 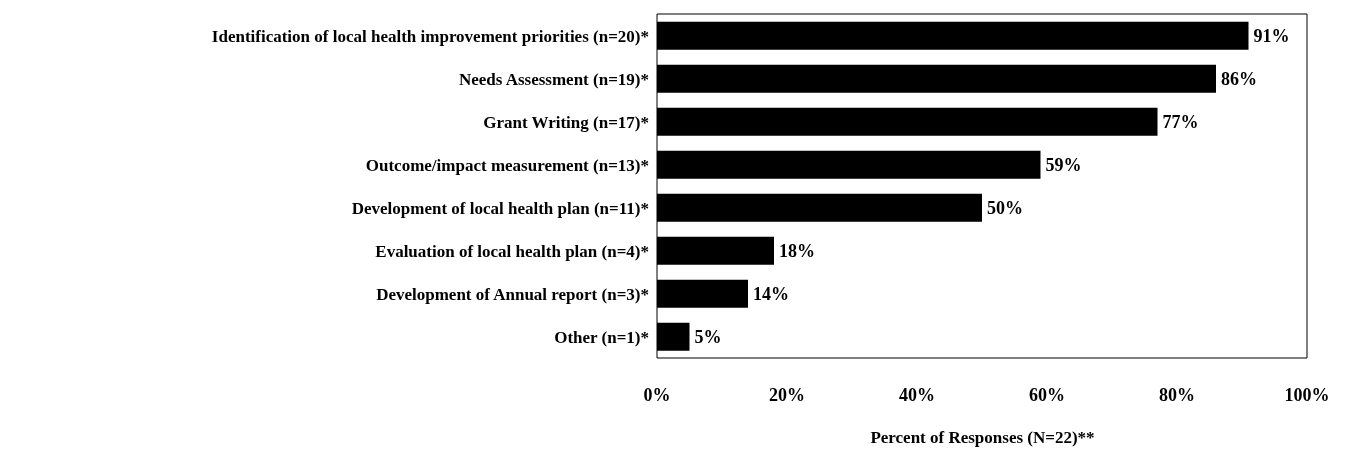 What do you see at coordinates (1177, 394) in the screenshot?
I see `x-tick-label: 80%` at bounding box center [1177, 394].